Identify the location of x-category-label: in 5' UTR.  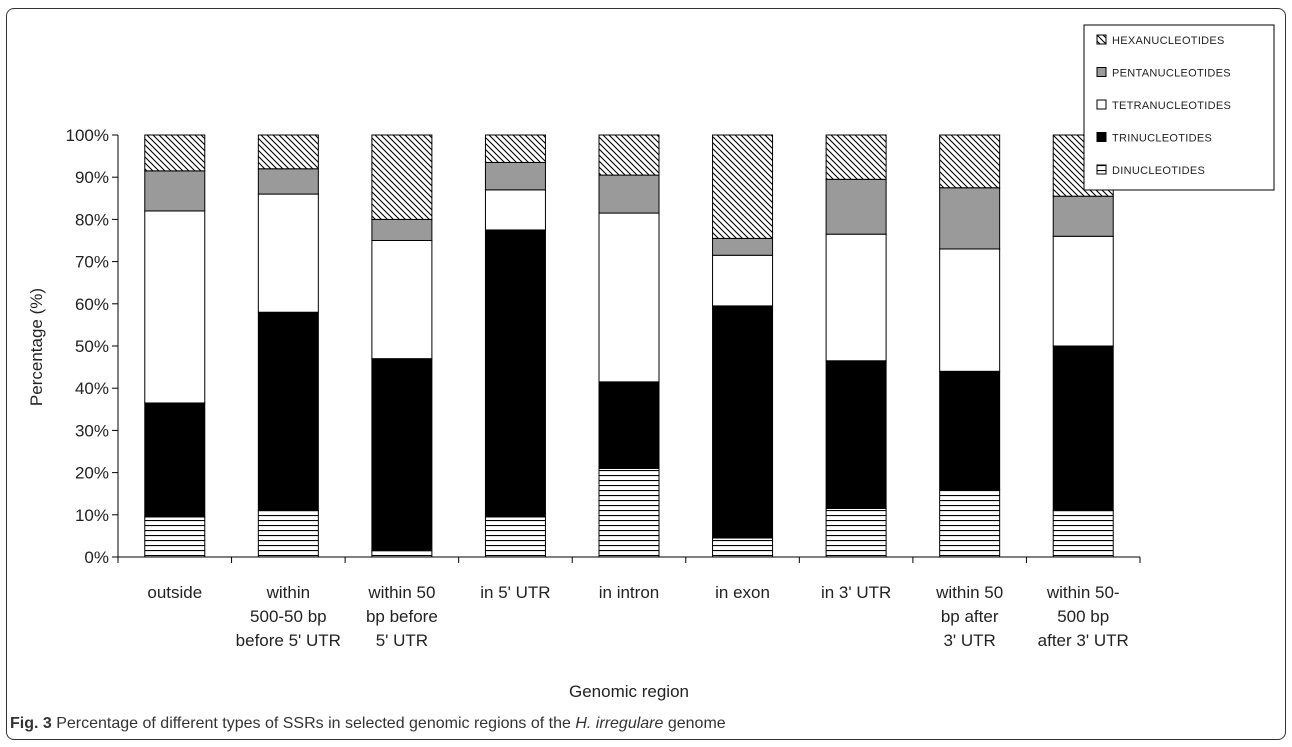
(515, 592).